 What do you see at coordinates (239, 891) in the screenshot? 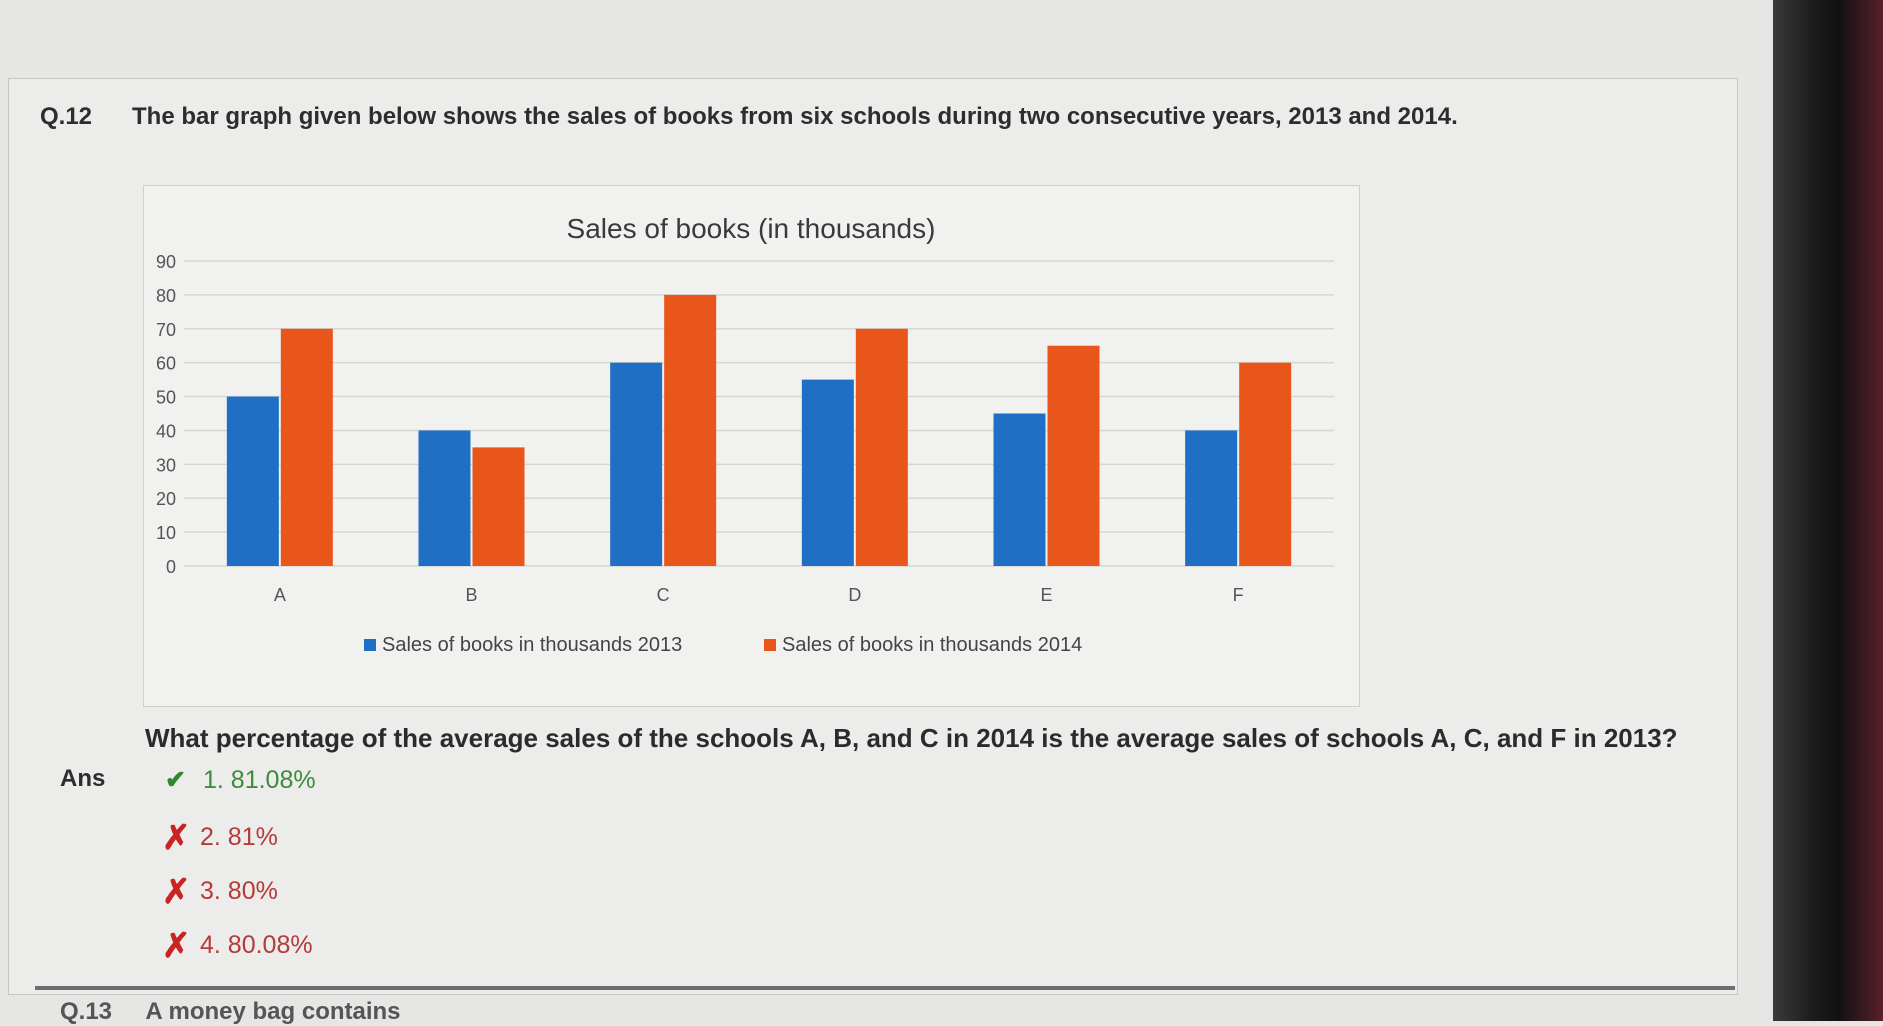
I see `option-text: 3. 80%` at bounding box center [239, 891].